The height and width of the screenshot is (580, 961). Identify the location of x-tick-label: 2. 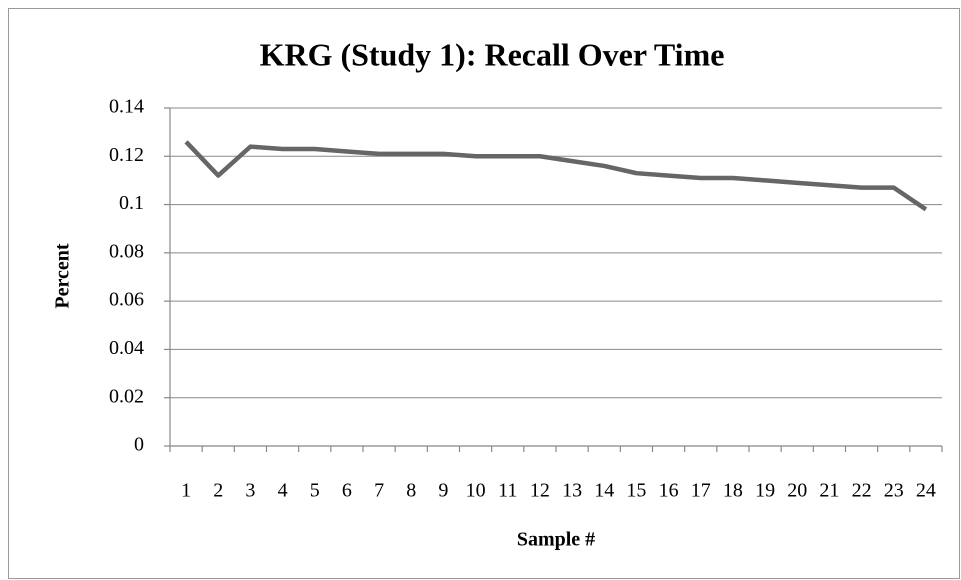
(218, 491).